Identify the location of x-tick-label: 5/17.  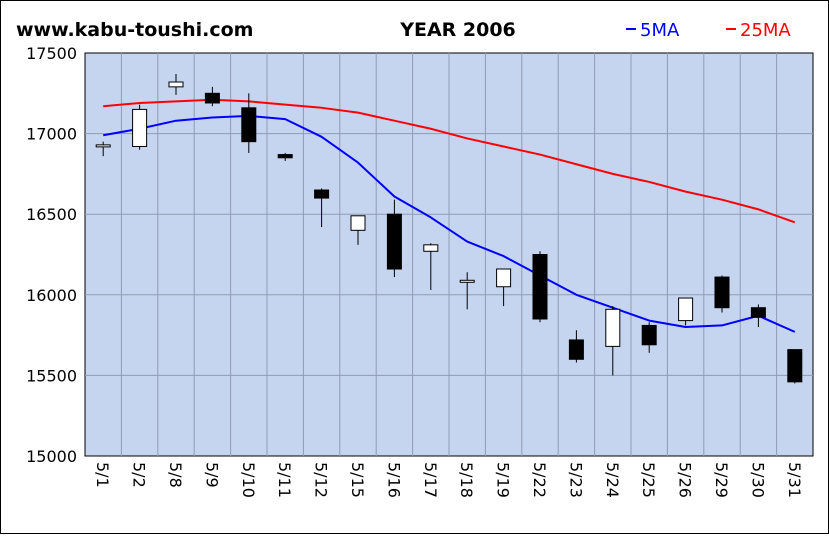
(430, 480).